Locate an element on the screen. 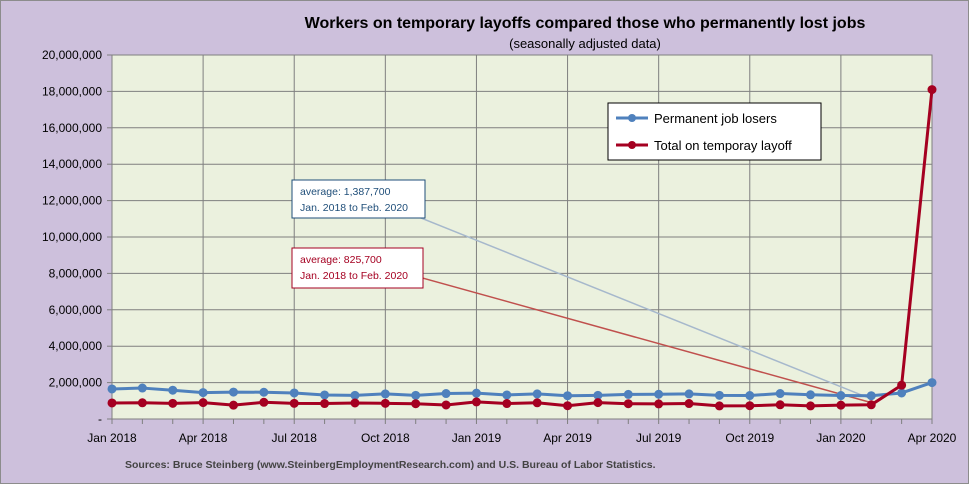 The image size is (969, 484). annotation-average: average: 1,387,700 is located at coordinates (345, 192).